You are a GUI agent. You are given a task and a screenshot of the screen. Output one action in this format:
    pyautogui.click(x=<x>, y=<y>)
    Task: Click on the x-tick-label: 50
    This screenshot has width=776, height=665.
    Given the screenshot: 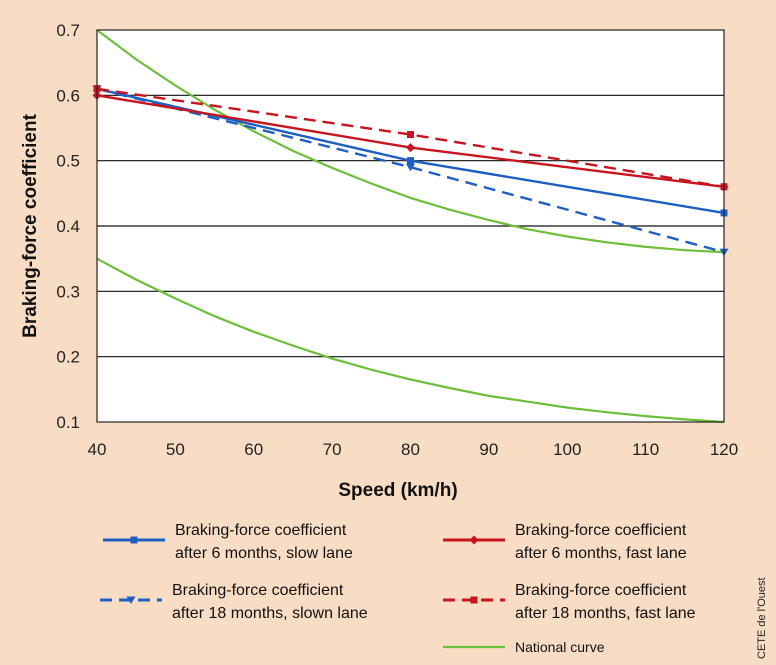 What is the action you would take?
    pyautogui.click(x=175, y=449)
    